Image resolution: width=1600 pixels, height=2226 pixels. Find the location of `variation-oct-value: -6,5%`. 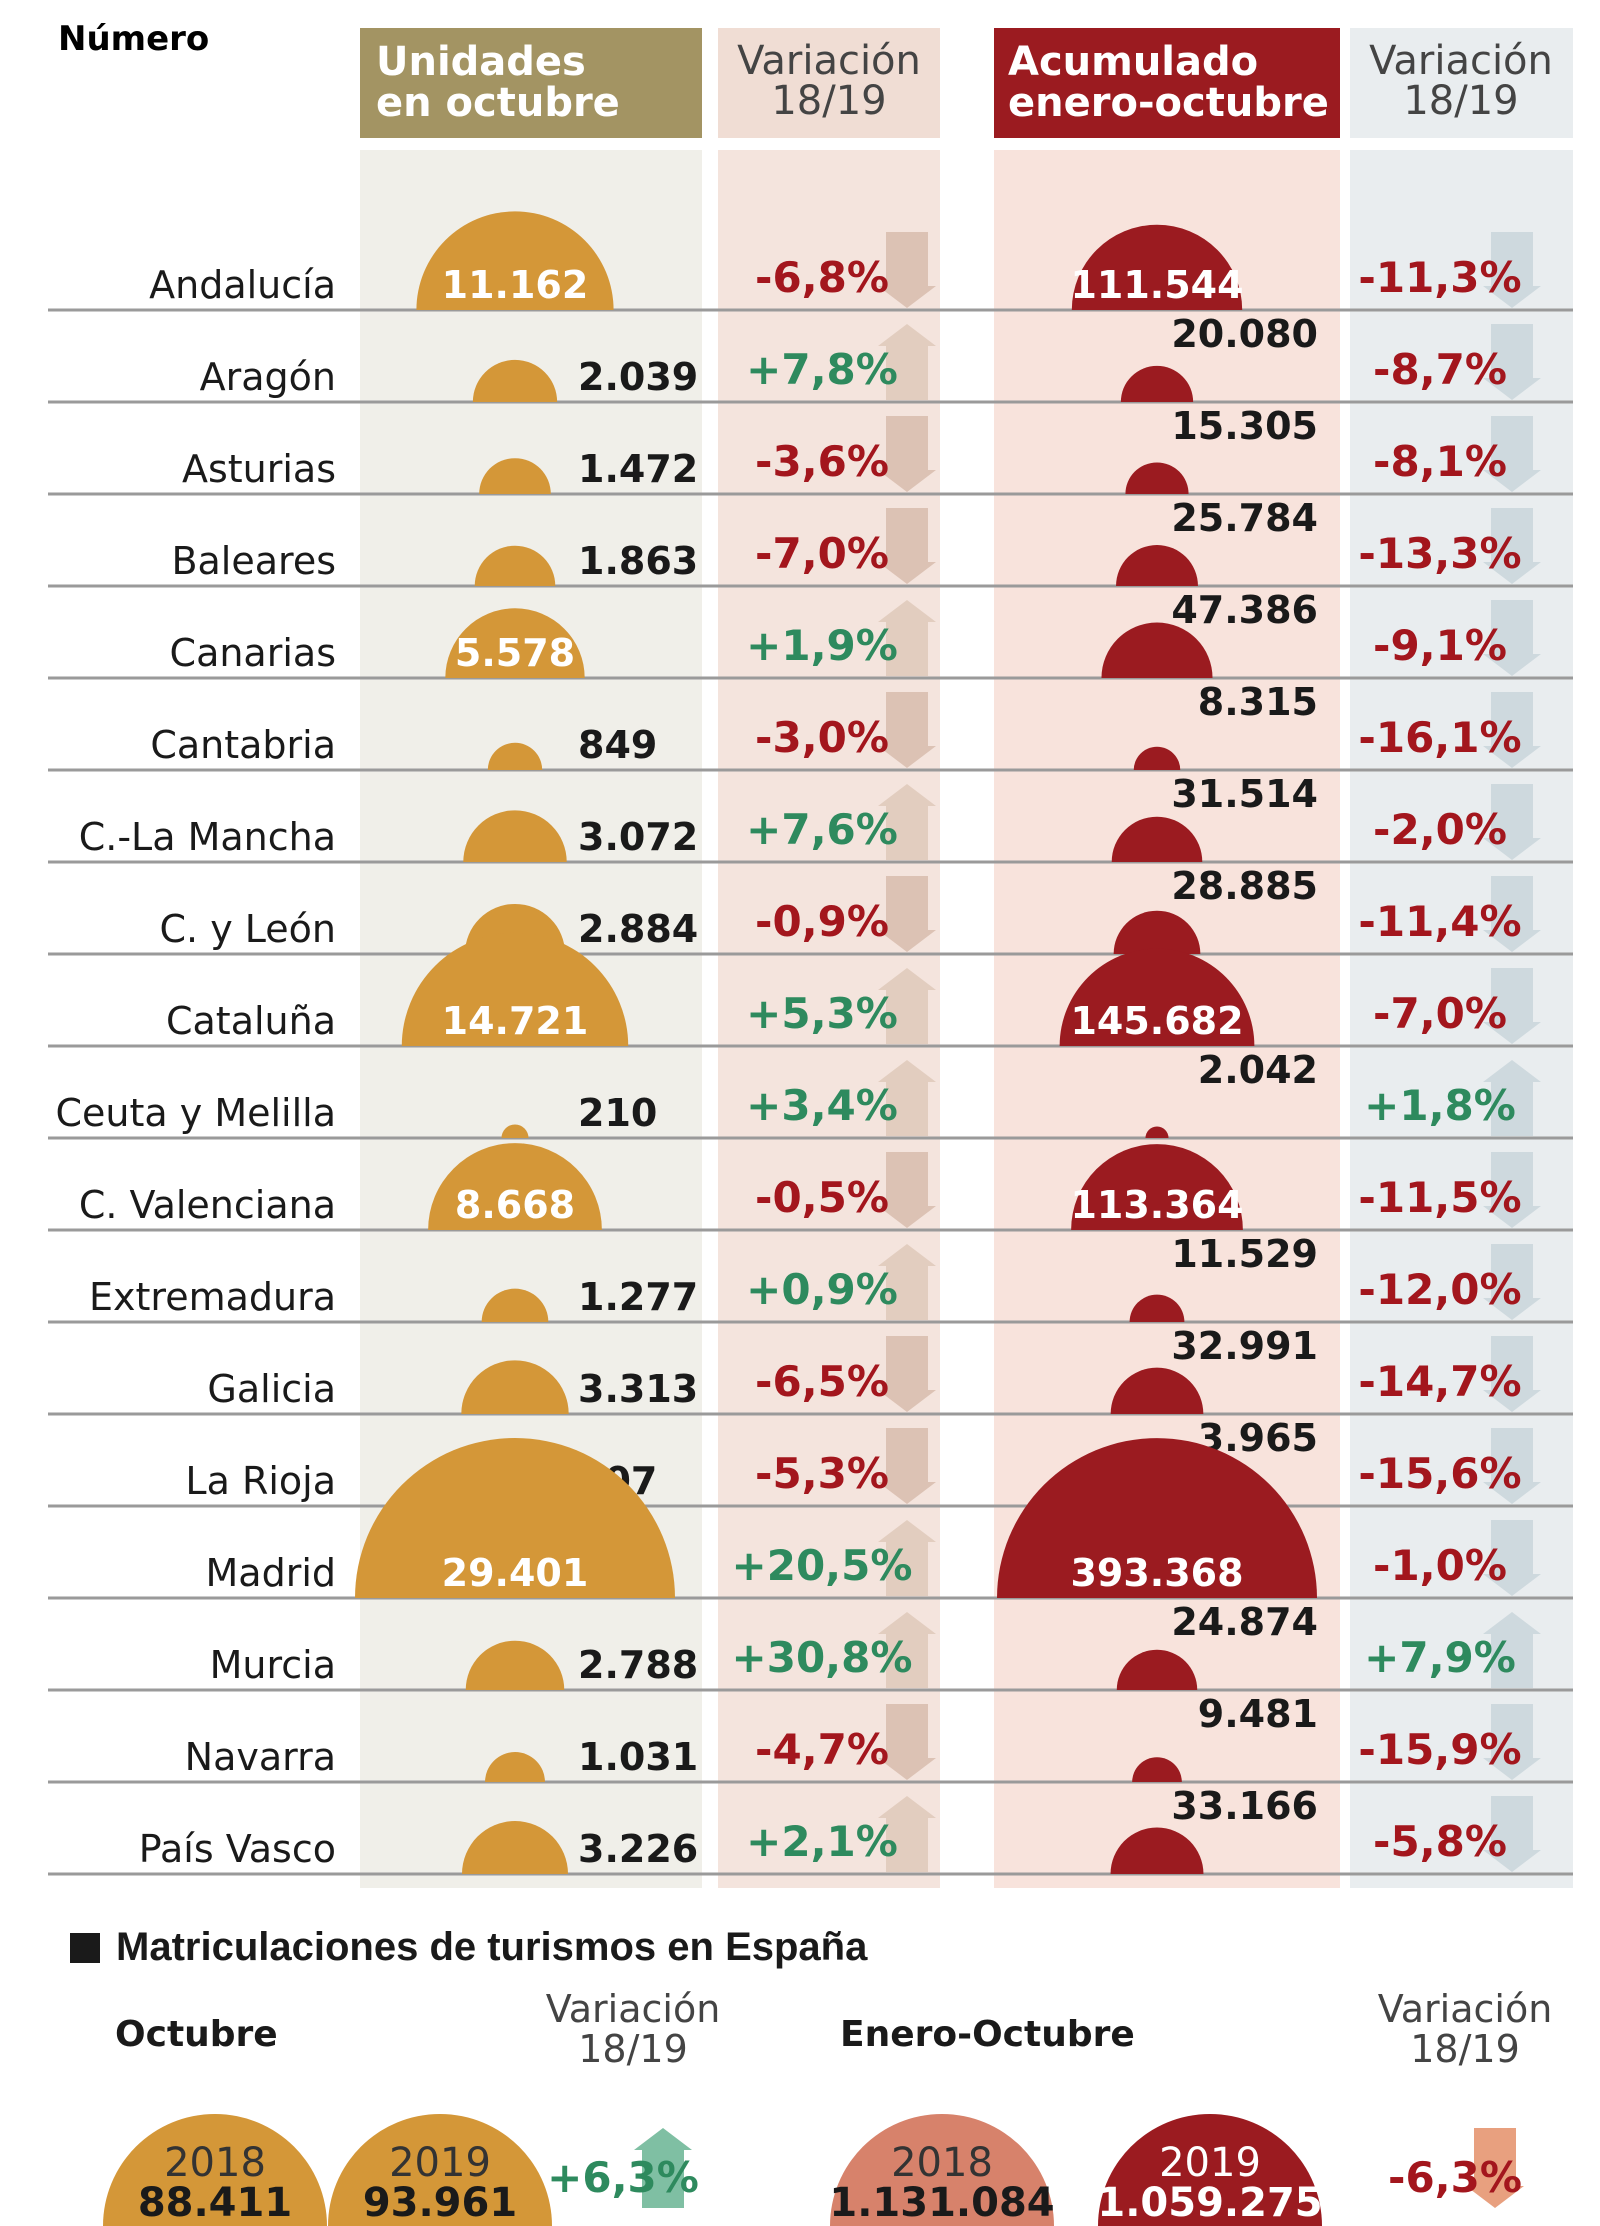

variation-oct-value: -6,5% is located at coordinates (822, 1381).